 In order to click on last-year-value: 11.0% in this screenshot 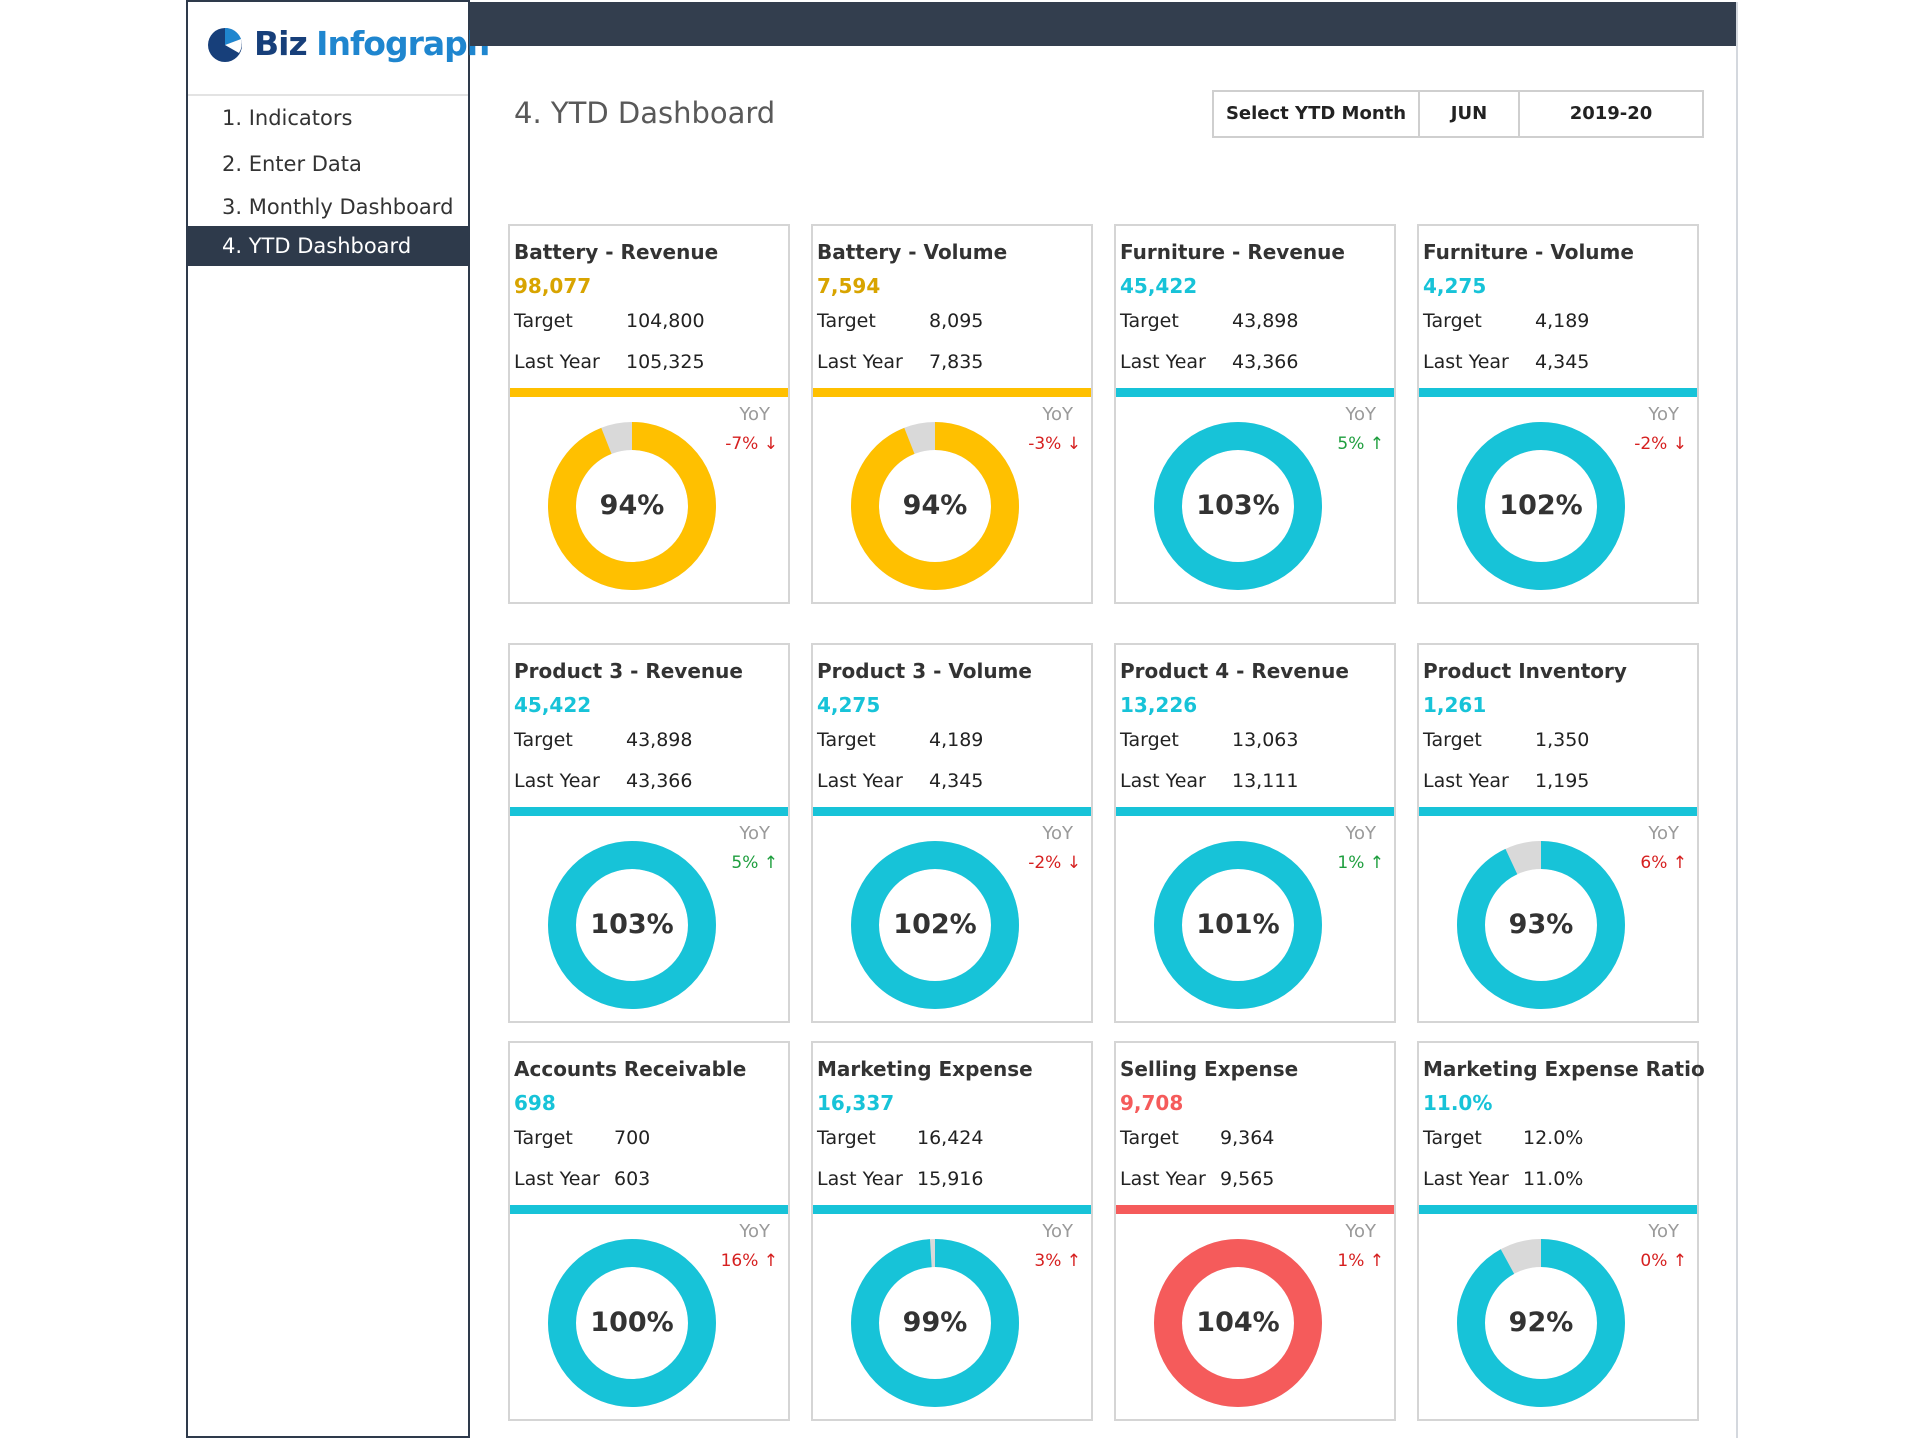, I will do `click(1553, 1179)`.